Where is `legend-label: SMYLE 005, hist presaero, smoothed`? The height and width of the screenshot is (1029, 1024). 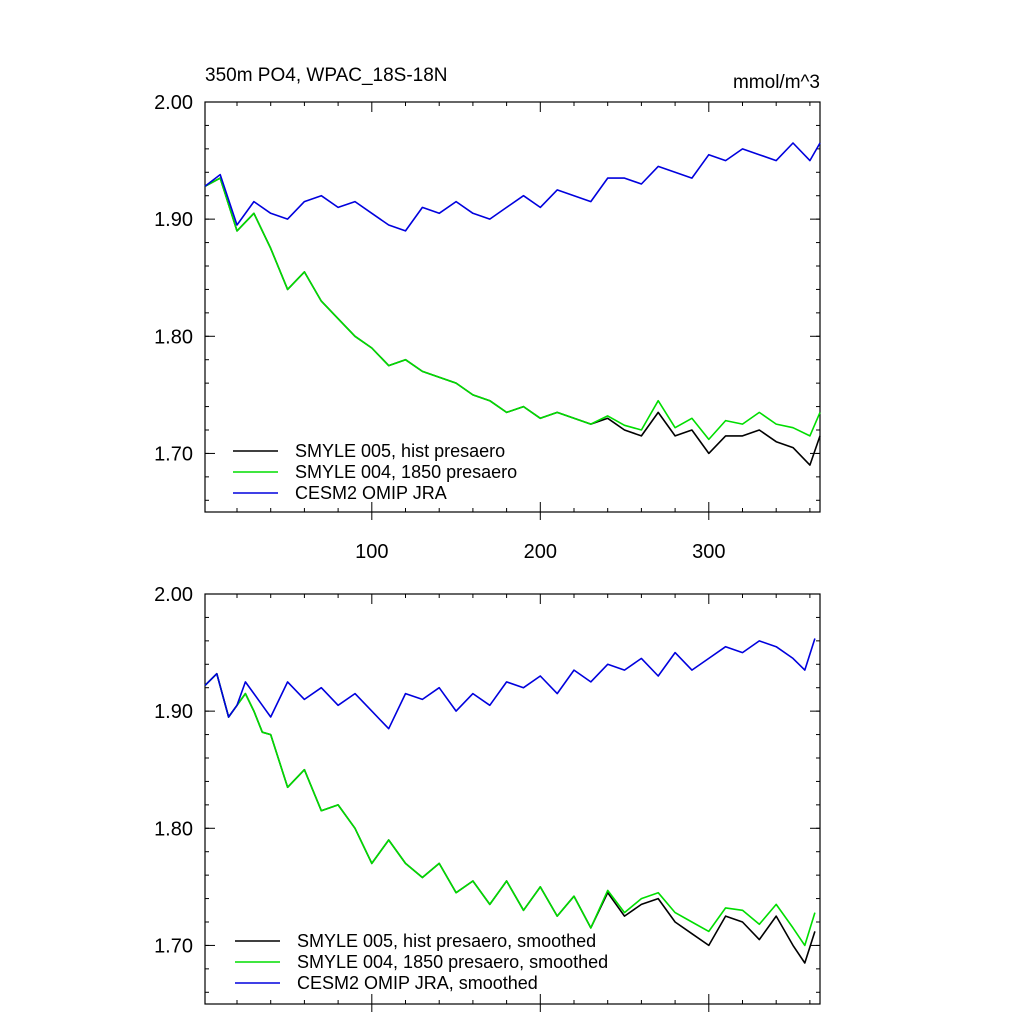 legend-label: SMYLE 005, hist presaero, smoothed is located at coordinates (446, 941).